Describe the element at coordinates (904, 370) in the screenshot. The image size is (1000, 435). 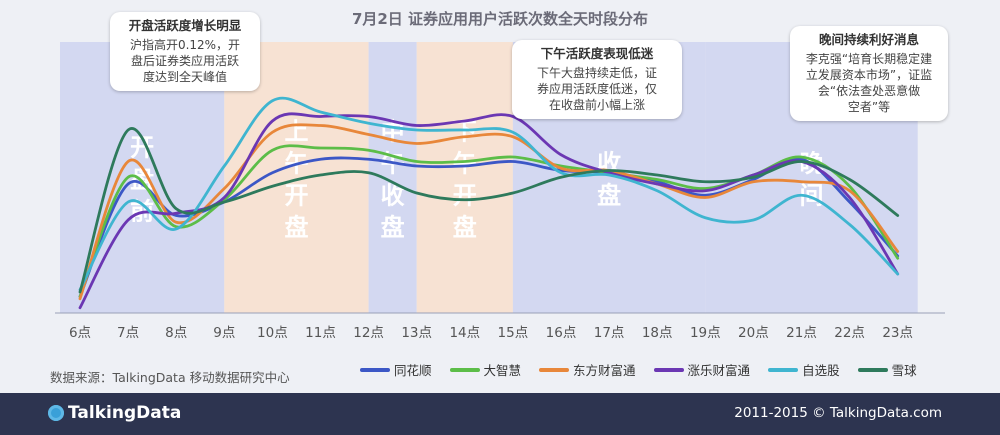
I see `legend-label: 雪球` at that location.